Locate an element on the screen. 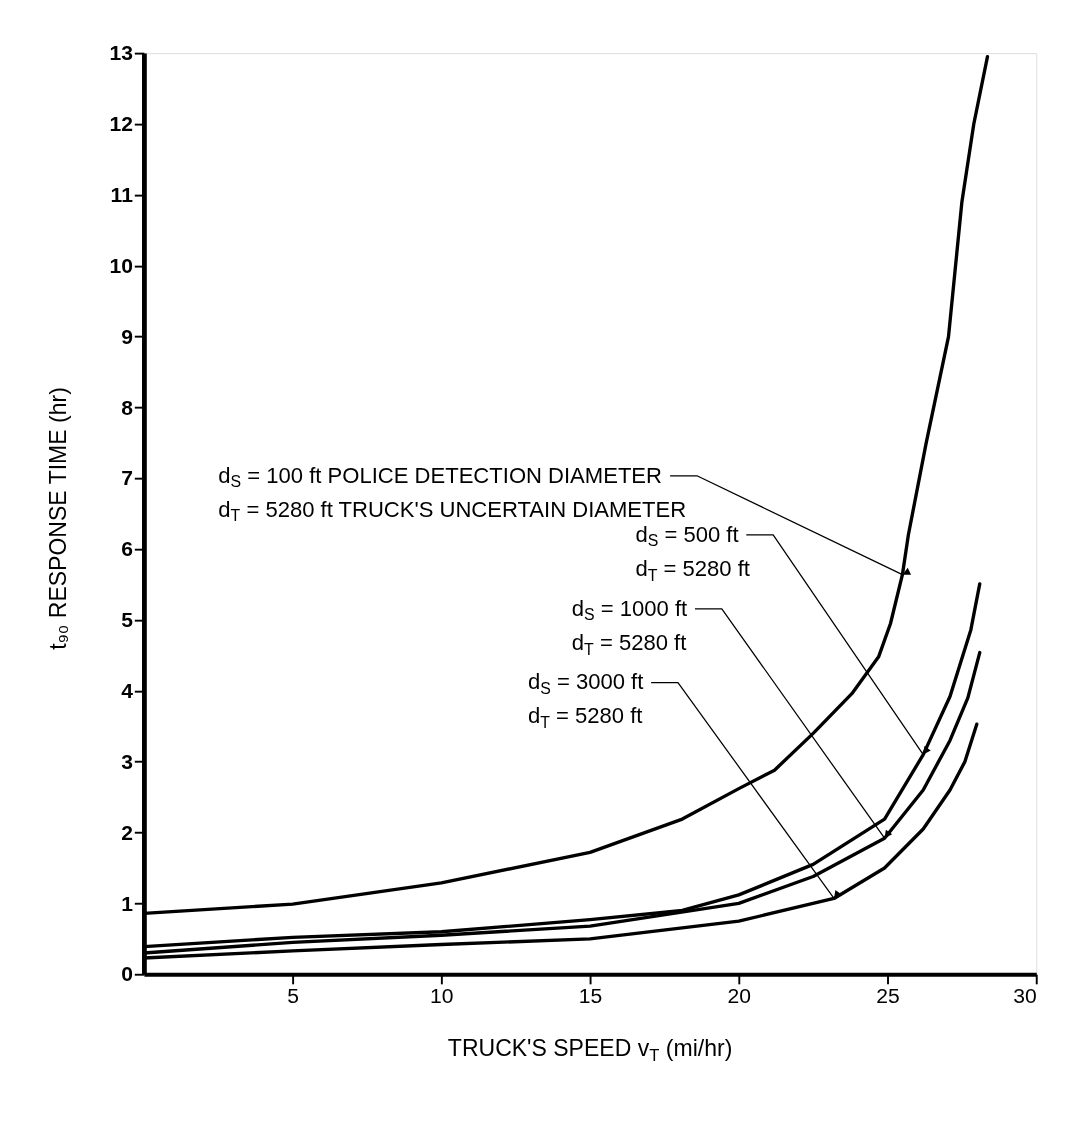  x-tick-label: 20 is located at coordinates (739, 995).